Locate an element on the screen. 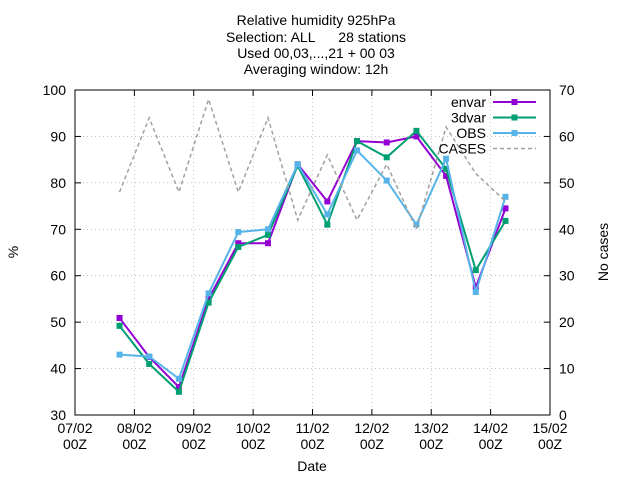  y-axis-label: % is located at coordinates (13, 252).